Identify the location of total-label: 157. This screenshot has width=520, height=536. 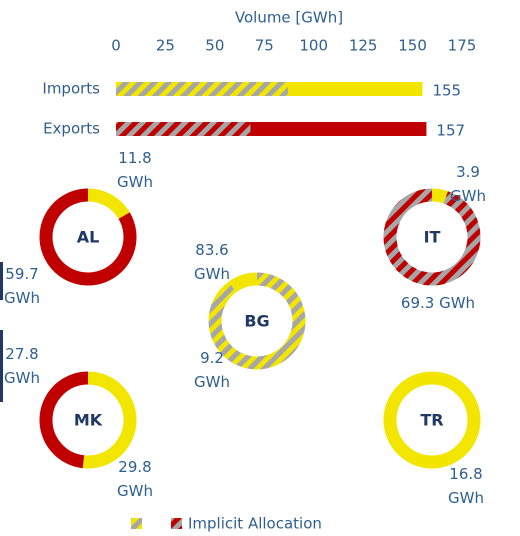
(450, 131).